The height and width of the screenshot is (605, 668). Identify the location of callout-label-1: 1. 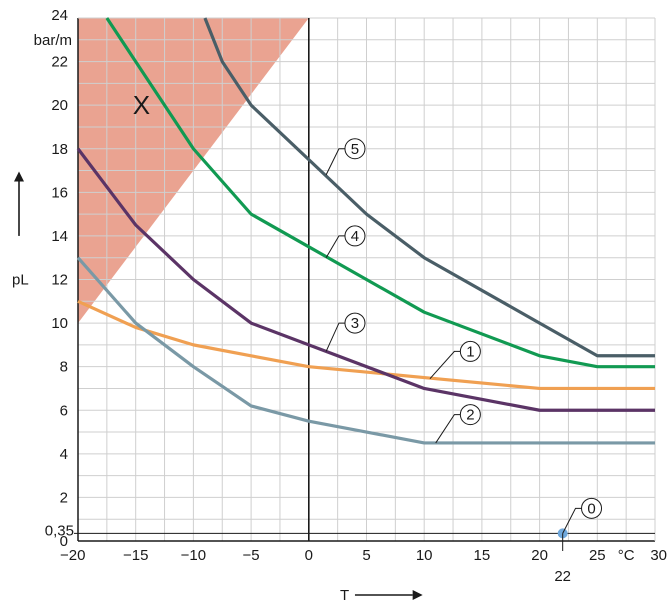
(470, 351).